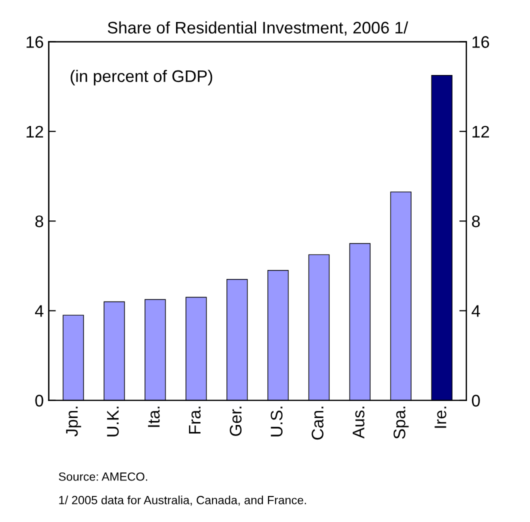 The image size is (530, 522). What do you see at coordinates (39, 221) in the screenshot?
I see `y-tick-label: 8` at bounding box center [39, 221].